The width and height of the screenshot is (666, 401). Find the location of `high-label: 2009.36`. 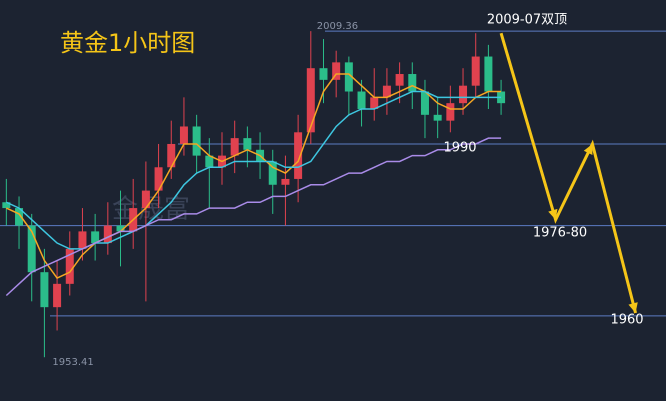

high-label: 2009.36 is located at coordinates (337, 26).